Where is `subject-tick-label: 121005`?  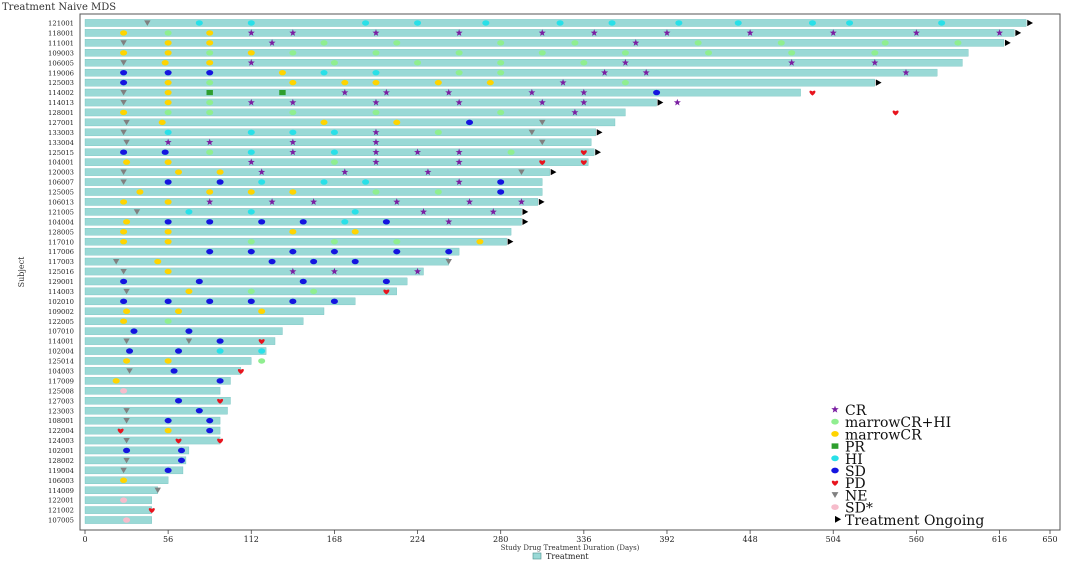 subject-tick-label: 121005 is located at coordinates (61, 212).